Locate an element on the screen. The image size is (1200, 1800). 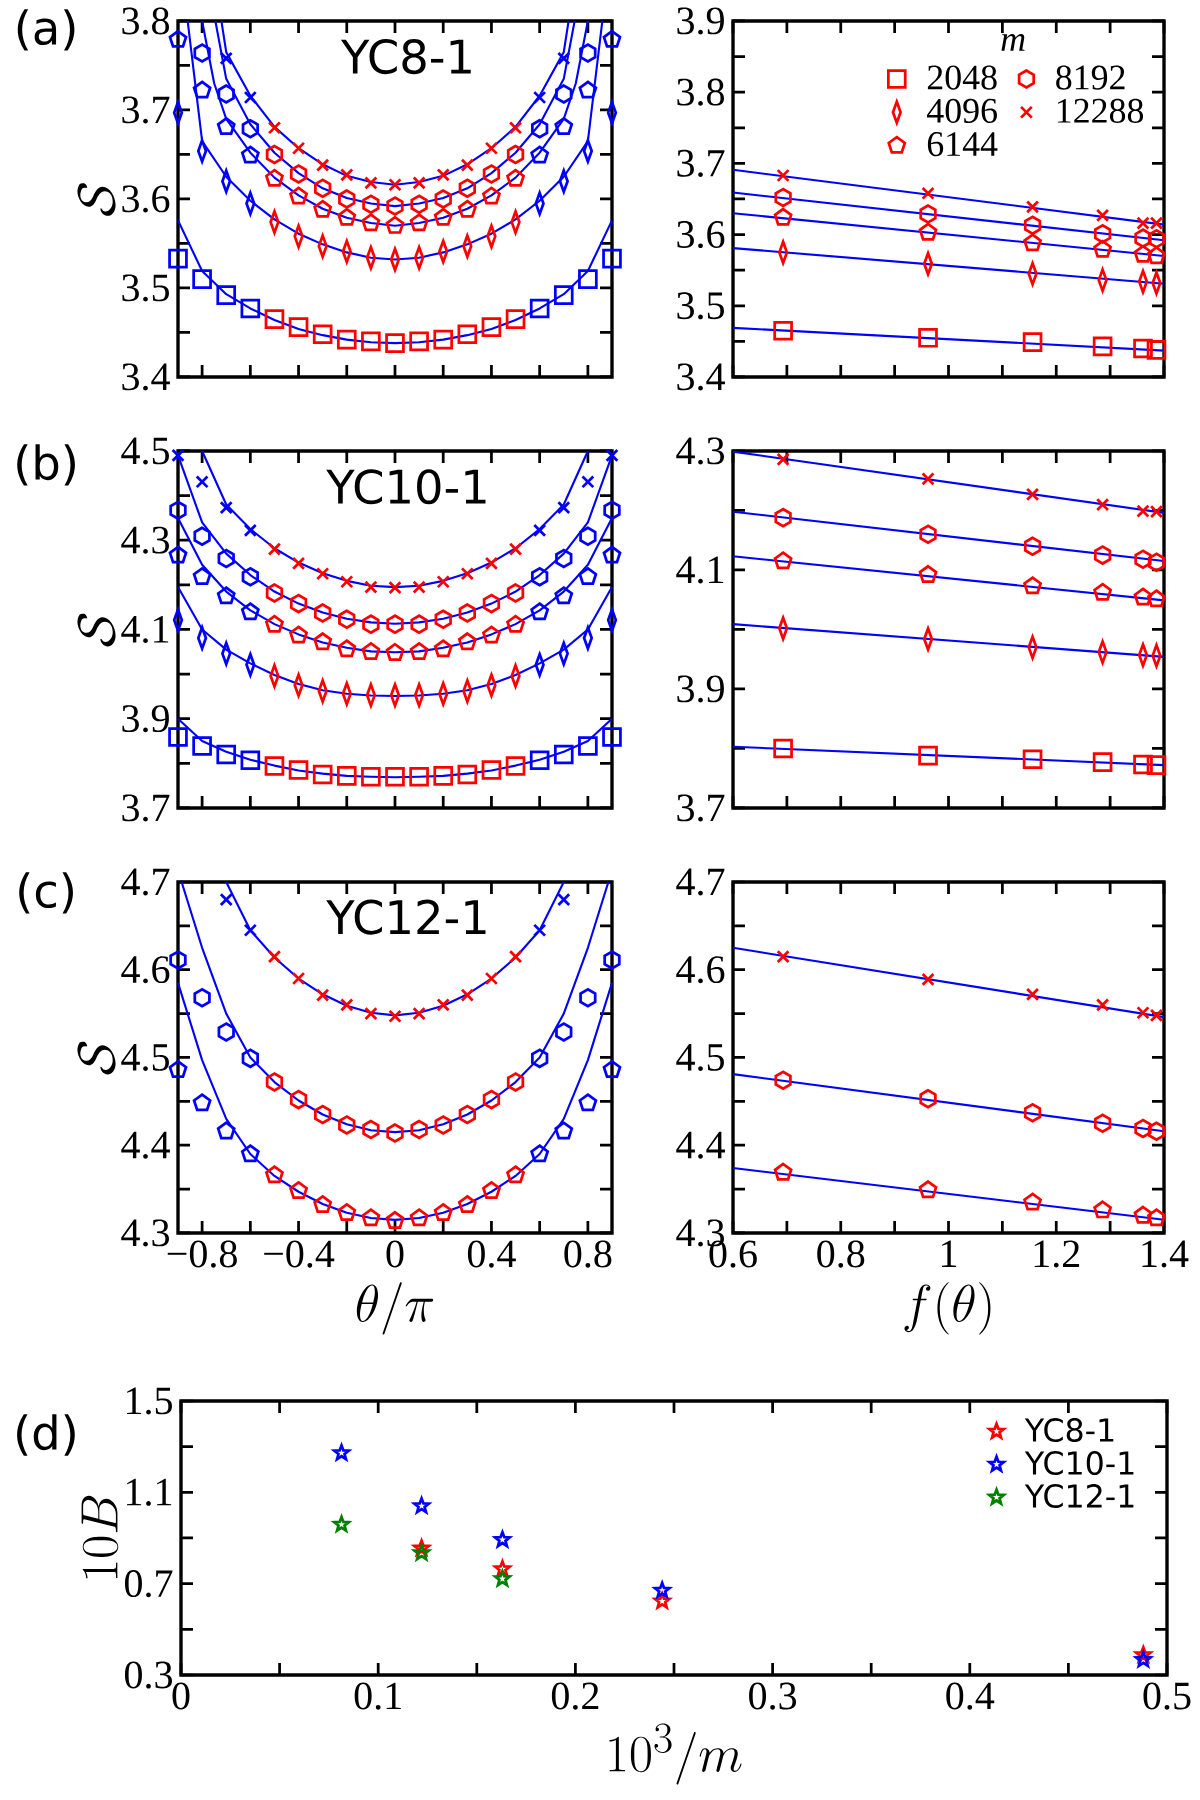
text: (c) is located at coordinates (46, 893).